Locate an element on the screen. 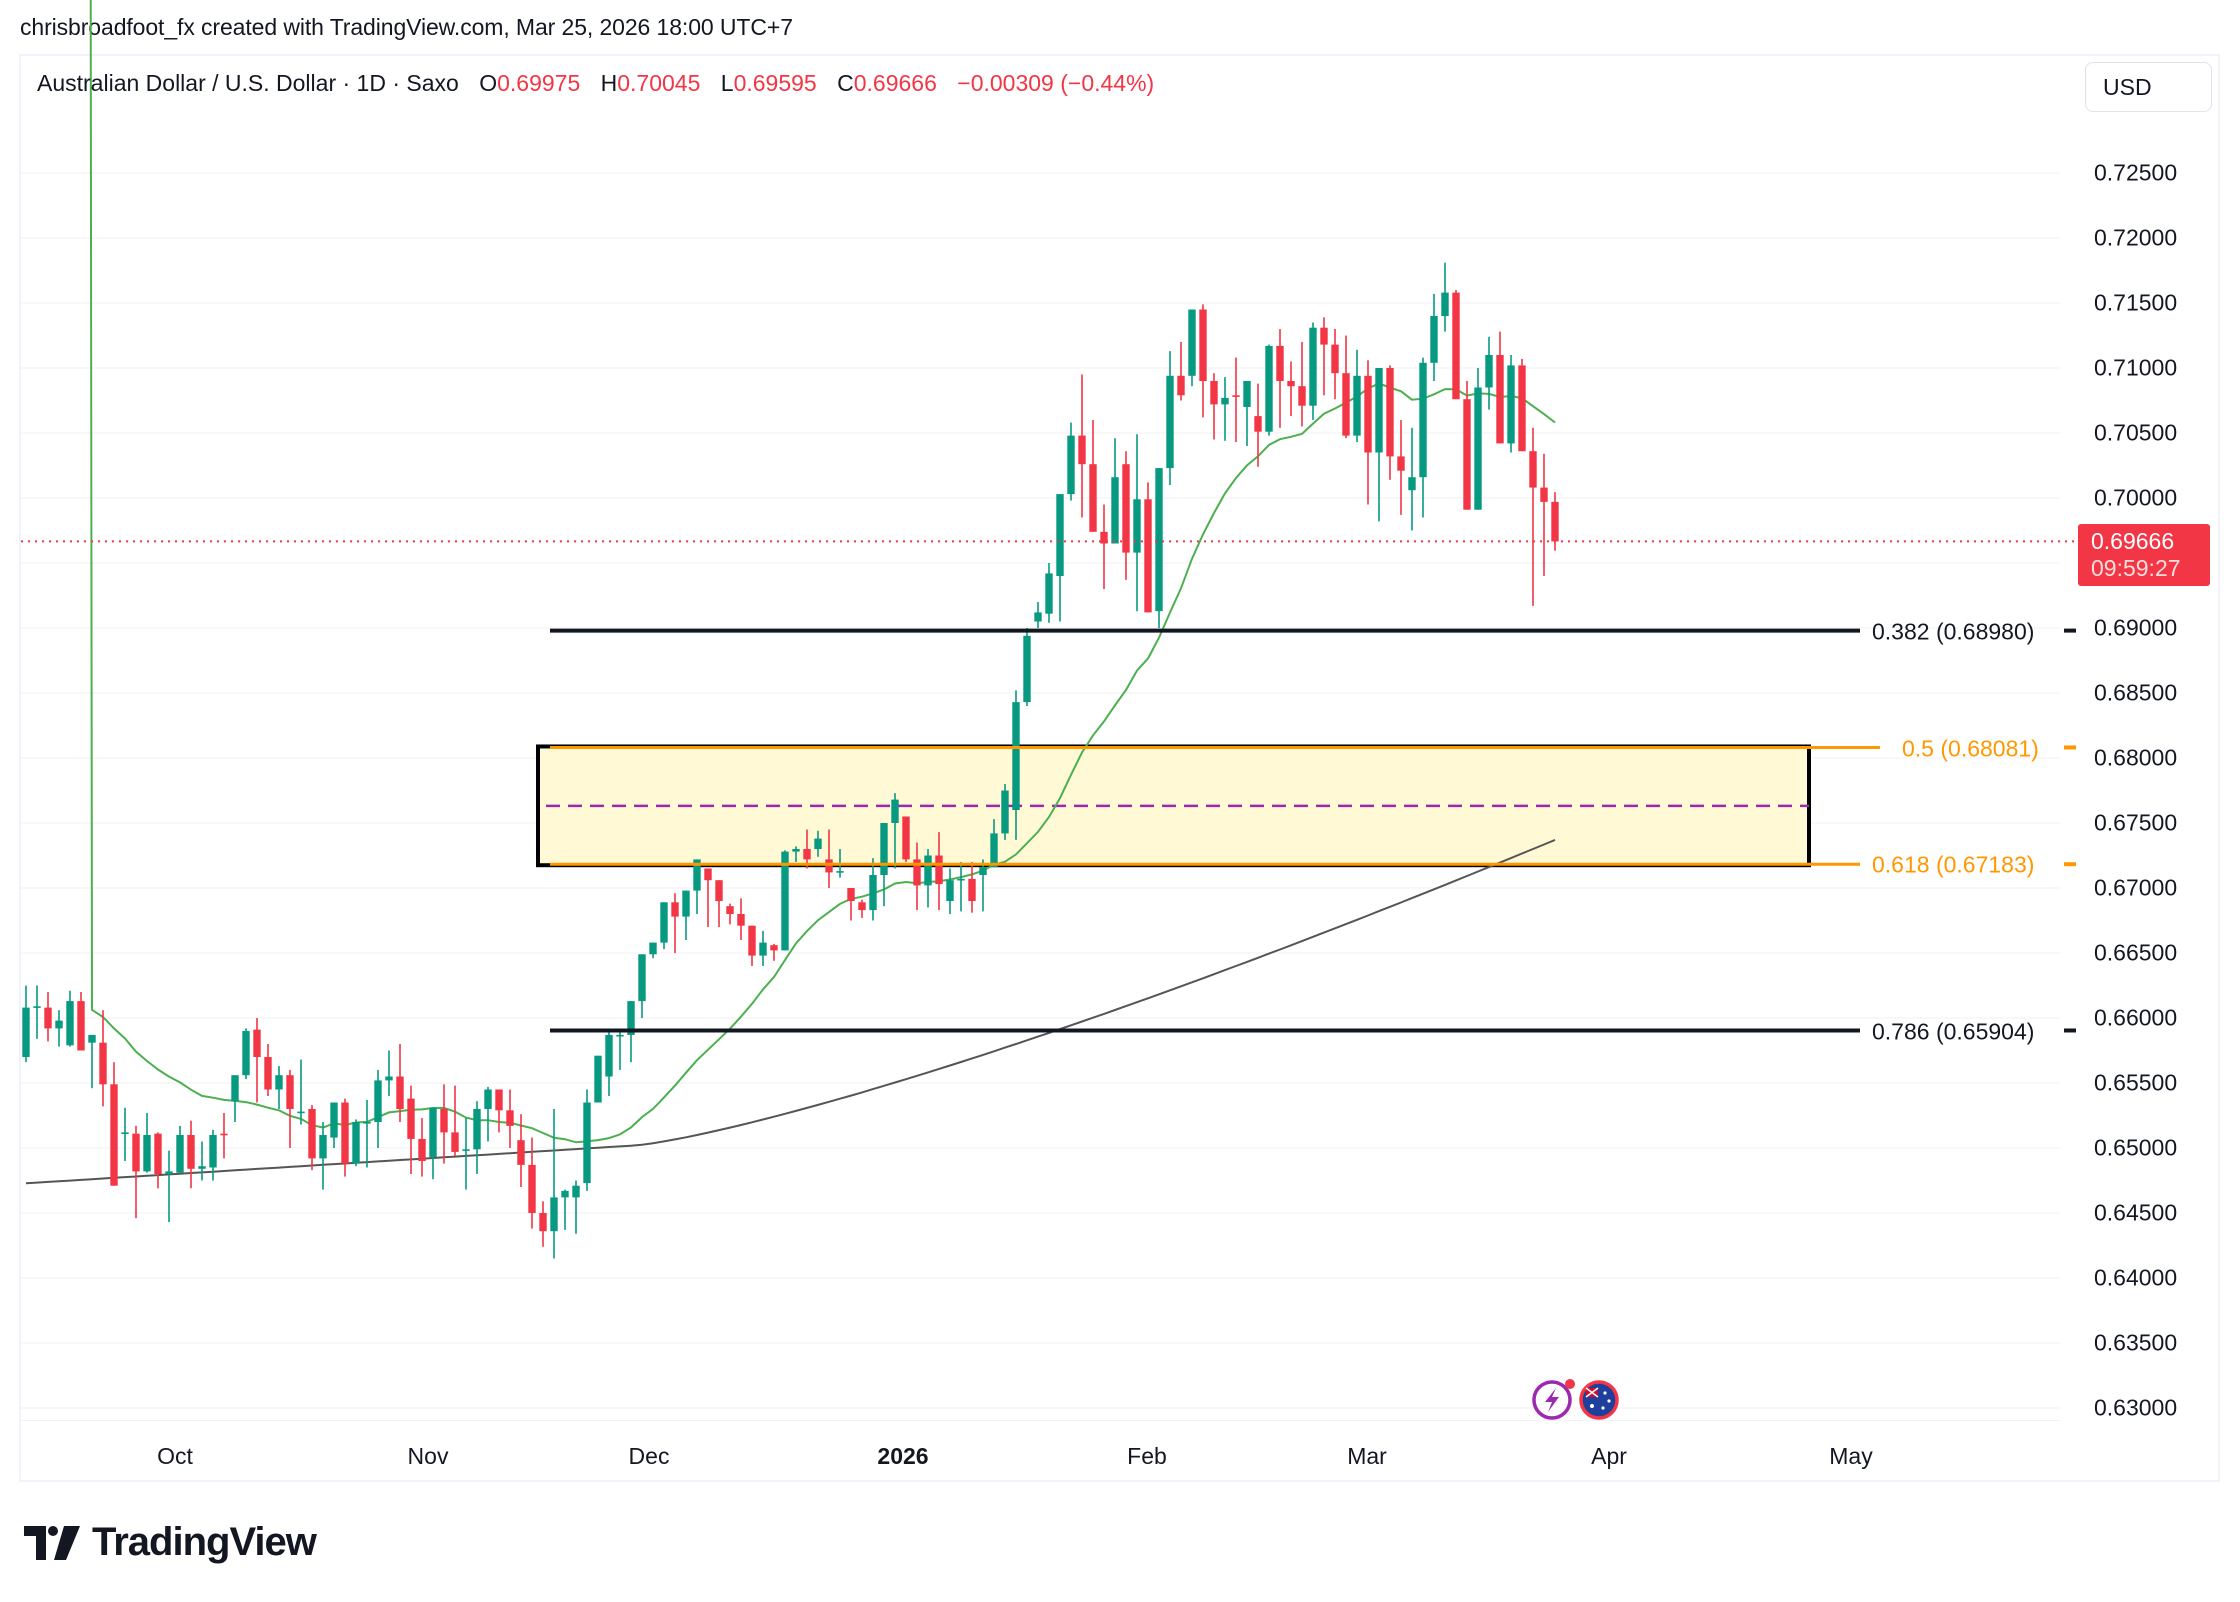  time-tick: May is located at coordinates (1851, 1456).